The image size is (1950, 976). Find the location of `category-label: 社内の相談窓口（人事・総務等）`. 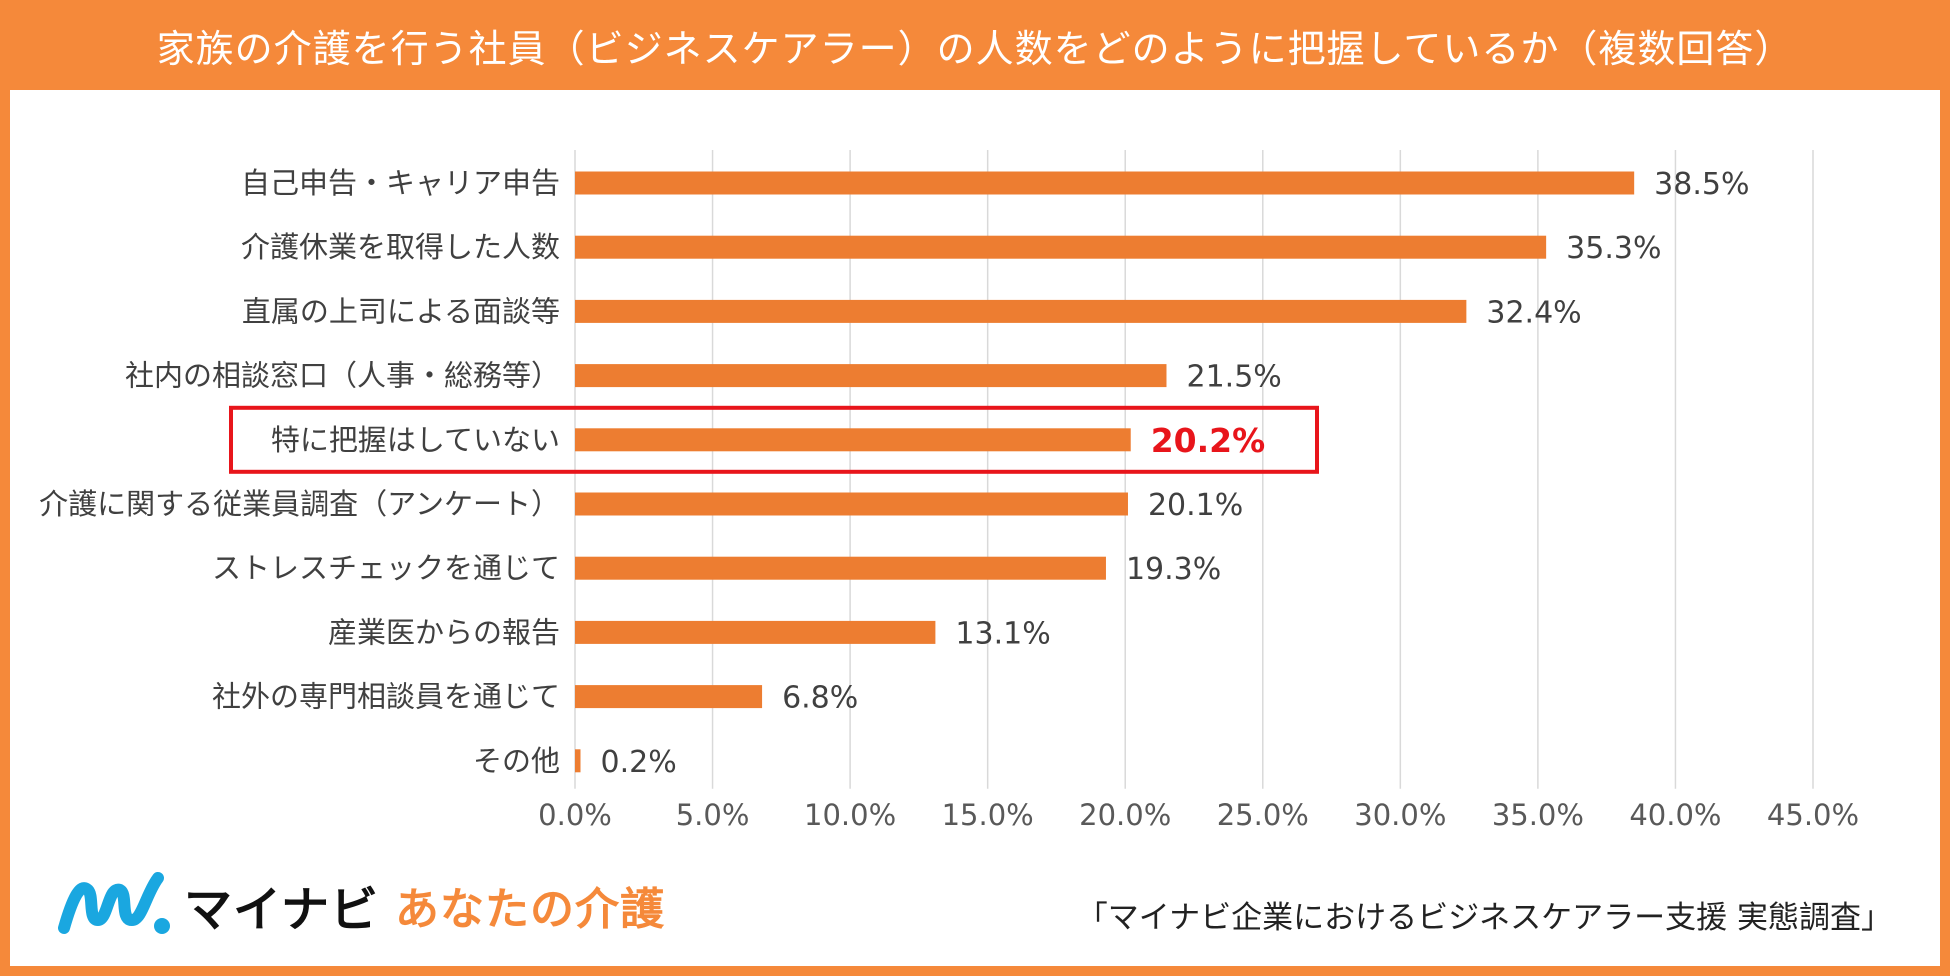

category-label: 社内の相談窓口（人事・総務等） is located at coordinates (342, 376).